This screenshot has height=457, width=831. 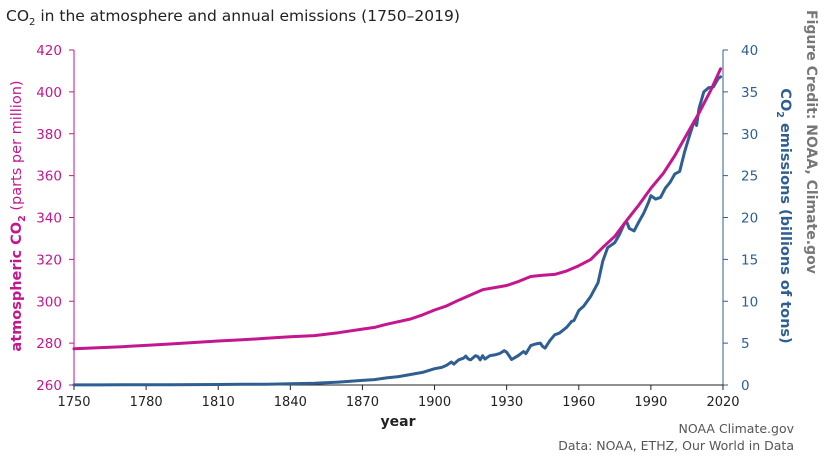 What do you see at coordinates (398, 422) in the screenshot?
I see `x-axis-label: year` at bounding box center [398, 422].